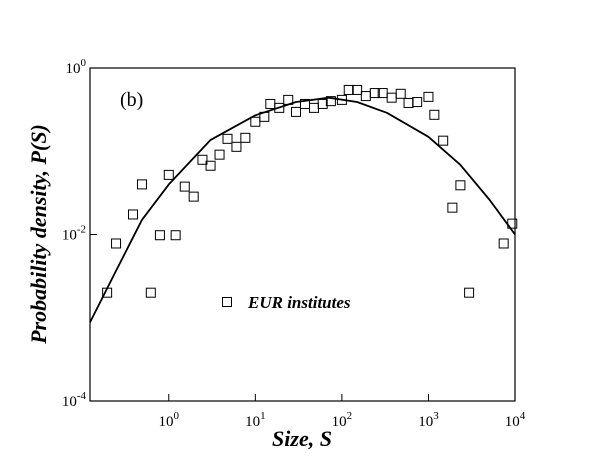 Image resolution: width=605 pixels, height=468 pixels. I want to click on legend-label: EUR institutes, so click(299, 302).